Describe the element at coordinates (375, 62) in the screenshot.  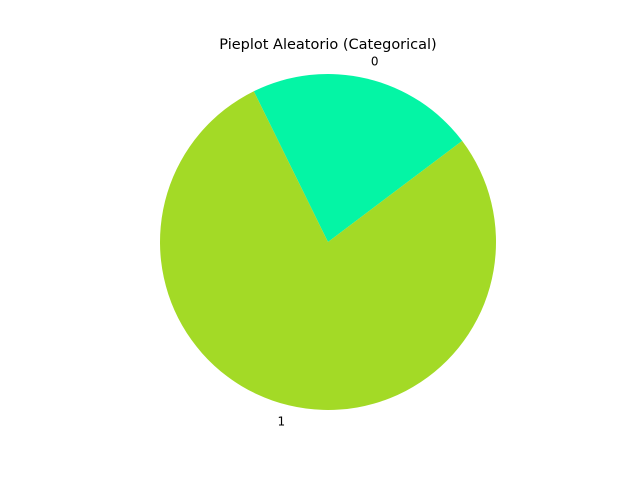
I see `pie-slice-label-0: 0` at that location.